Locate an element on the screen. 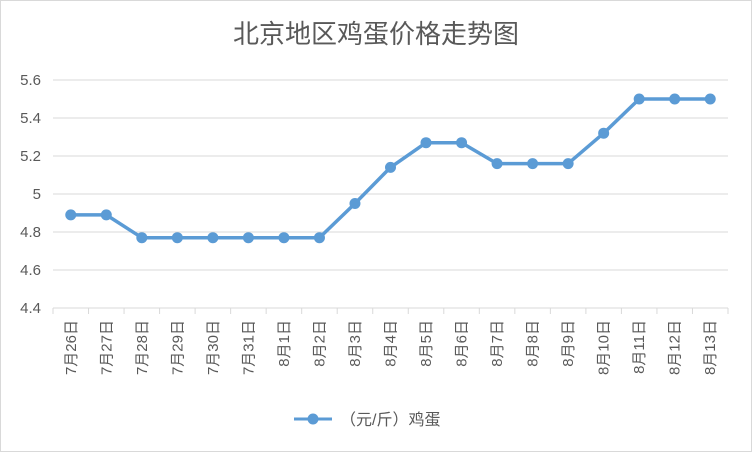 The image size is (752, 452). legend: （元/斤）鸡蛋 is located at coordinates (367, 420).